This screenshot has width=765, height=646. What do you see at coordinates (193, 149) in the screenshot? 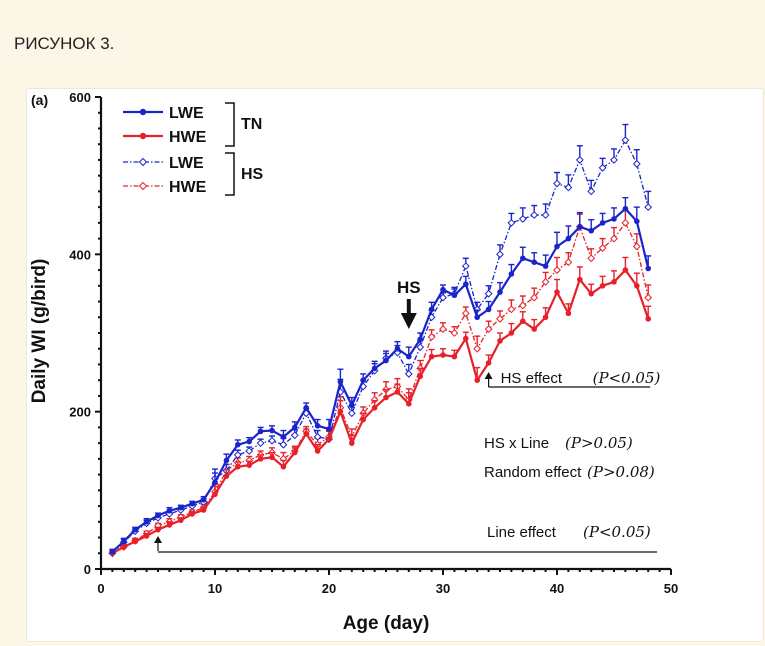
I see `legend: LWE HWE TN LWE HWE HS` at bounding box center [193, 149].